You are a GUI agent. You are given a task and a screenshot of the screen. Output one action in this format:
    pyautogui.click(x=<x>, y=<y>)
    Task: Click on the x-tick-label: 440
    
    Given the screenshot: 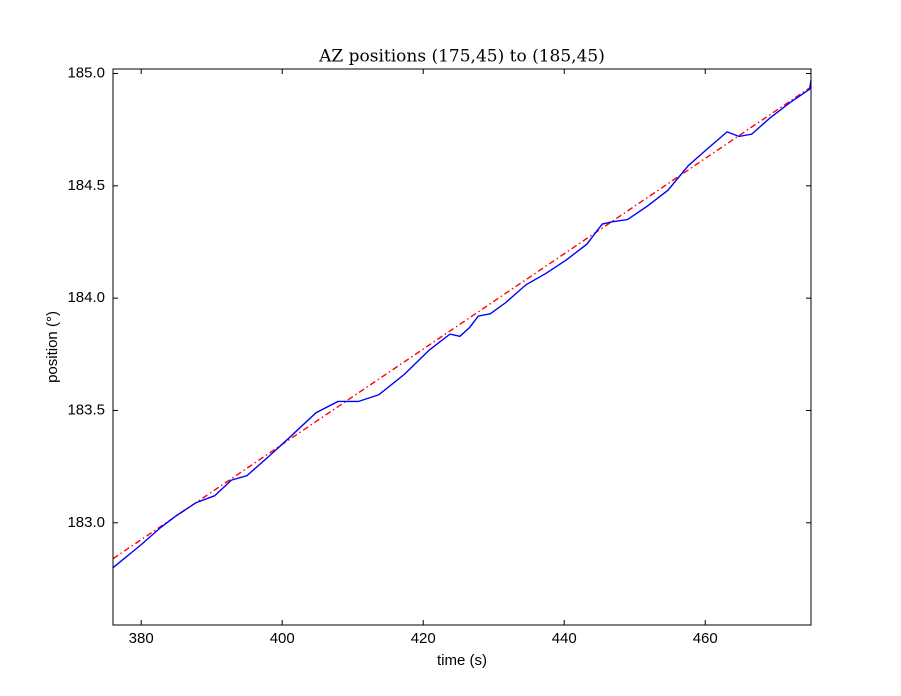 What is the action you would take?
    pyautogui.click(x=564, y=638)
    